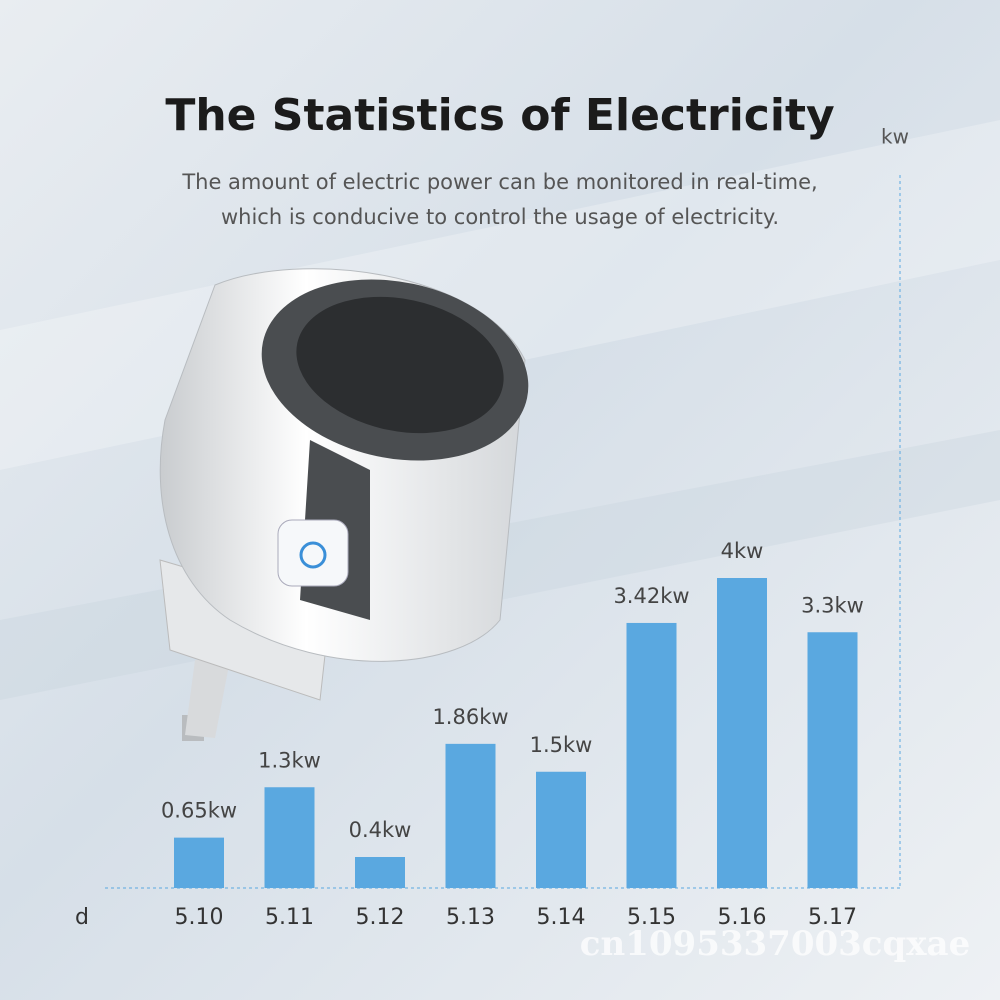 This screenshot has width=1000, height=1000. What do you see at coordinates (207, 699) in the screenshot?
I see `pin-metal` at bounding box center [207, 699].